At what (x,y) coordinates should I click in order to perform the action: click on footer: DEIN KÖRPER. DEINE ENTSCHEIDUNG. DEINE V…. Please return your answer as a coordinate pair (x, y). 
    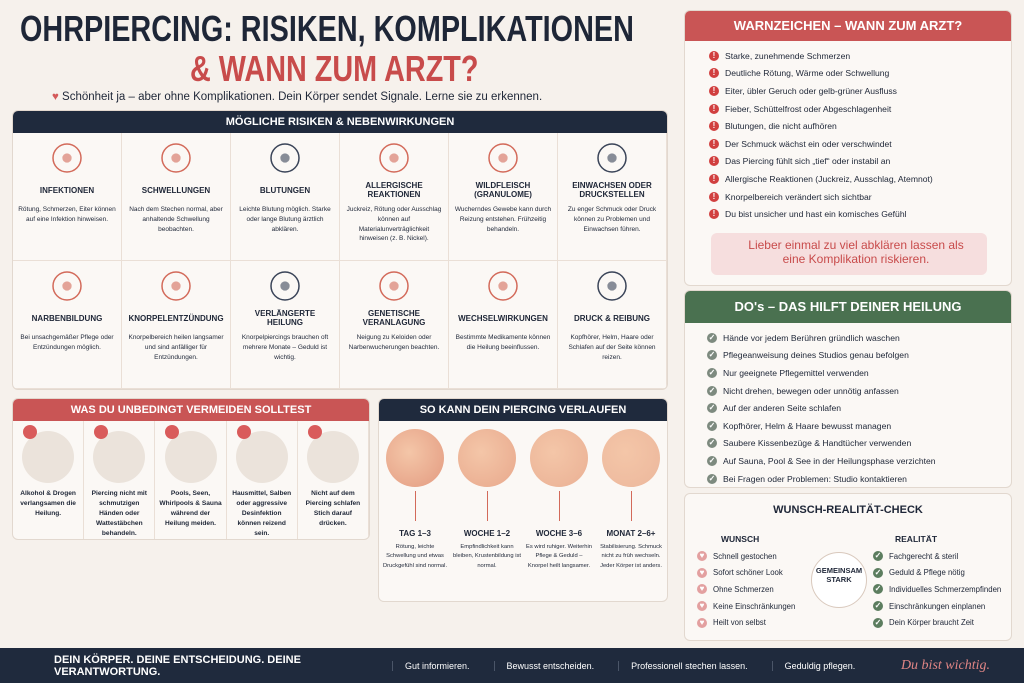
    Looking at the image, I should click on (512, 665).